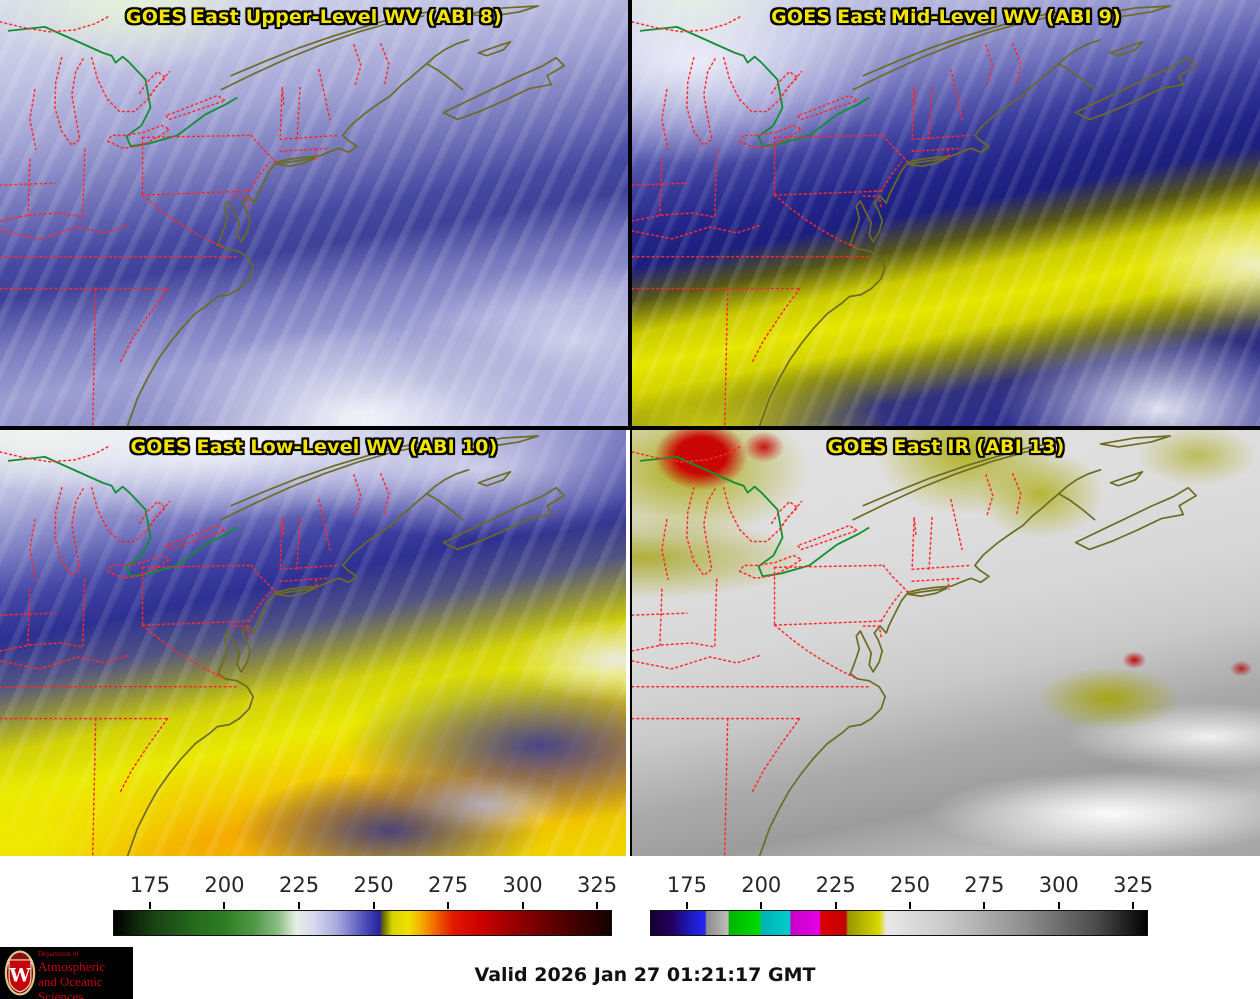 This screenshot has width=1260, height=999. I want to click on valid-time-label: Valid 2026 Jan 27 01:21:17 GMT, so click(645, 975).